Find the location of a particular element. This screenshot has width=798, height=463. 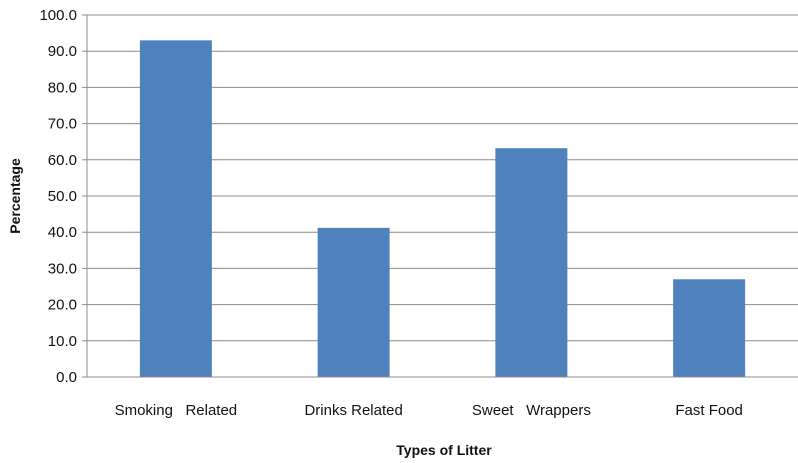

y-tick-label: 20.0 is located at coordinates (62, 305).